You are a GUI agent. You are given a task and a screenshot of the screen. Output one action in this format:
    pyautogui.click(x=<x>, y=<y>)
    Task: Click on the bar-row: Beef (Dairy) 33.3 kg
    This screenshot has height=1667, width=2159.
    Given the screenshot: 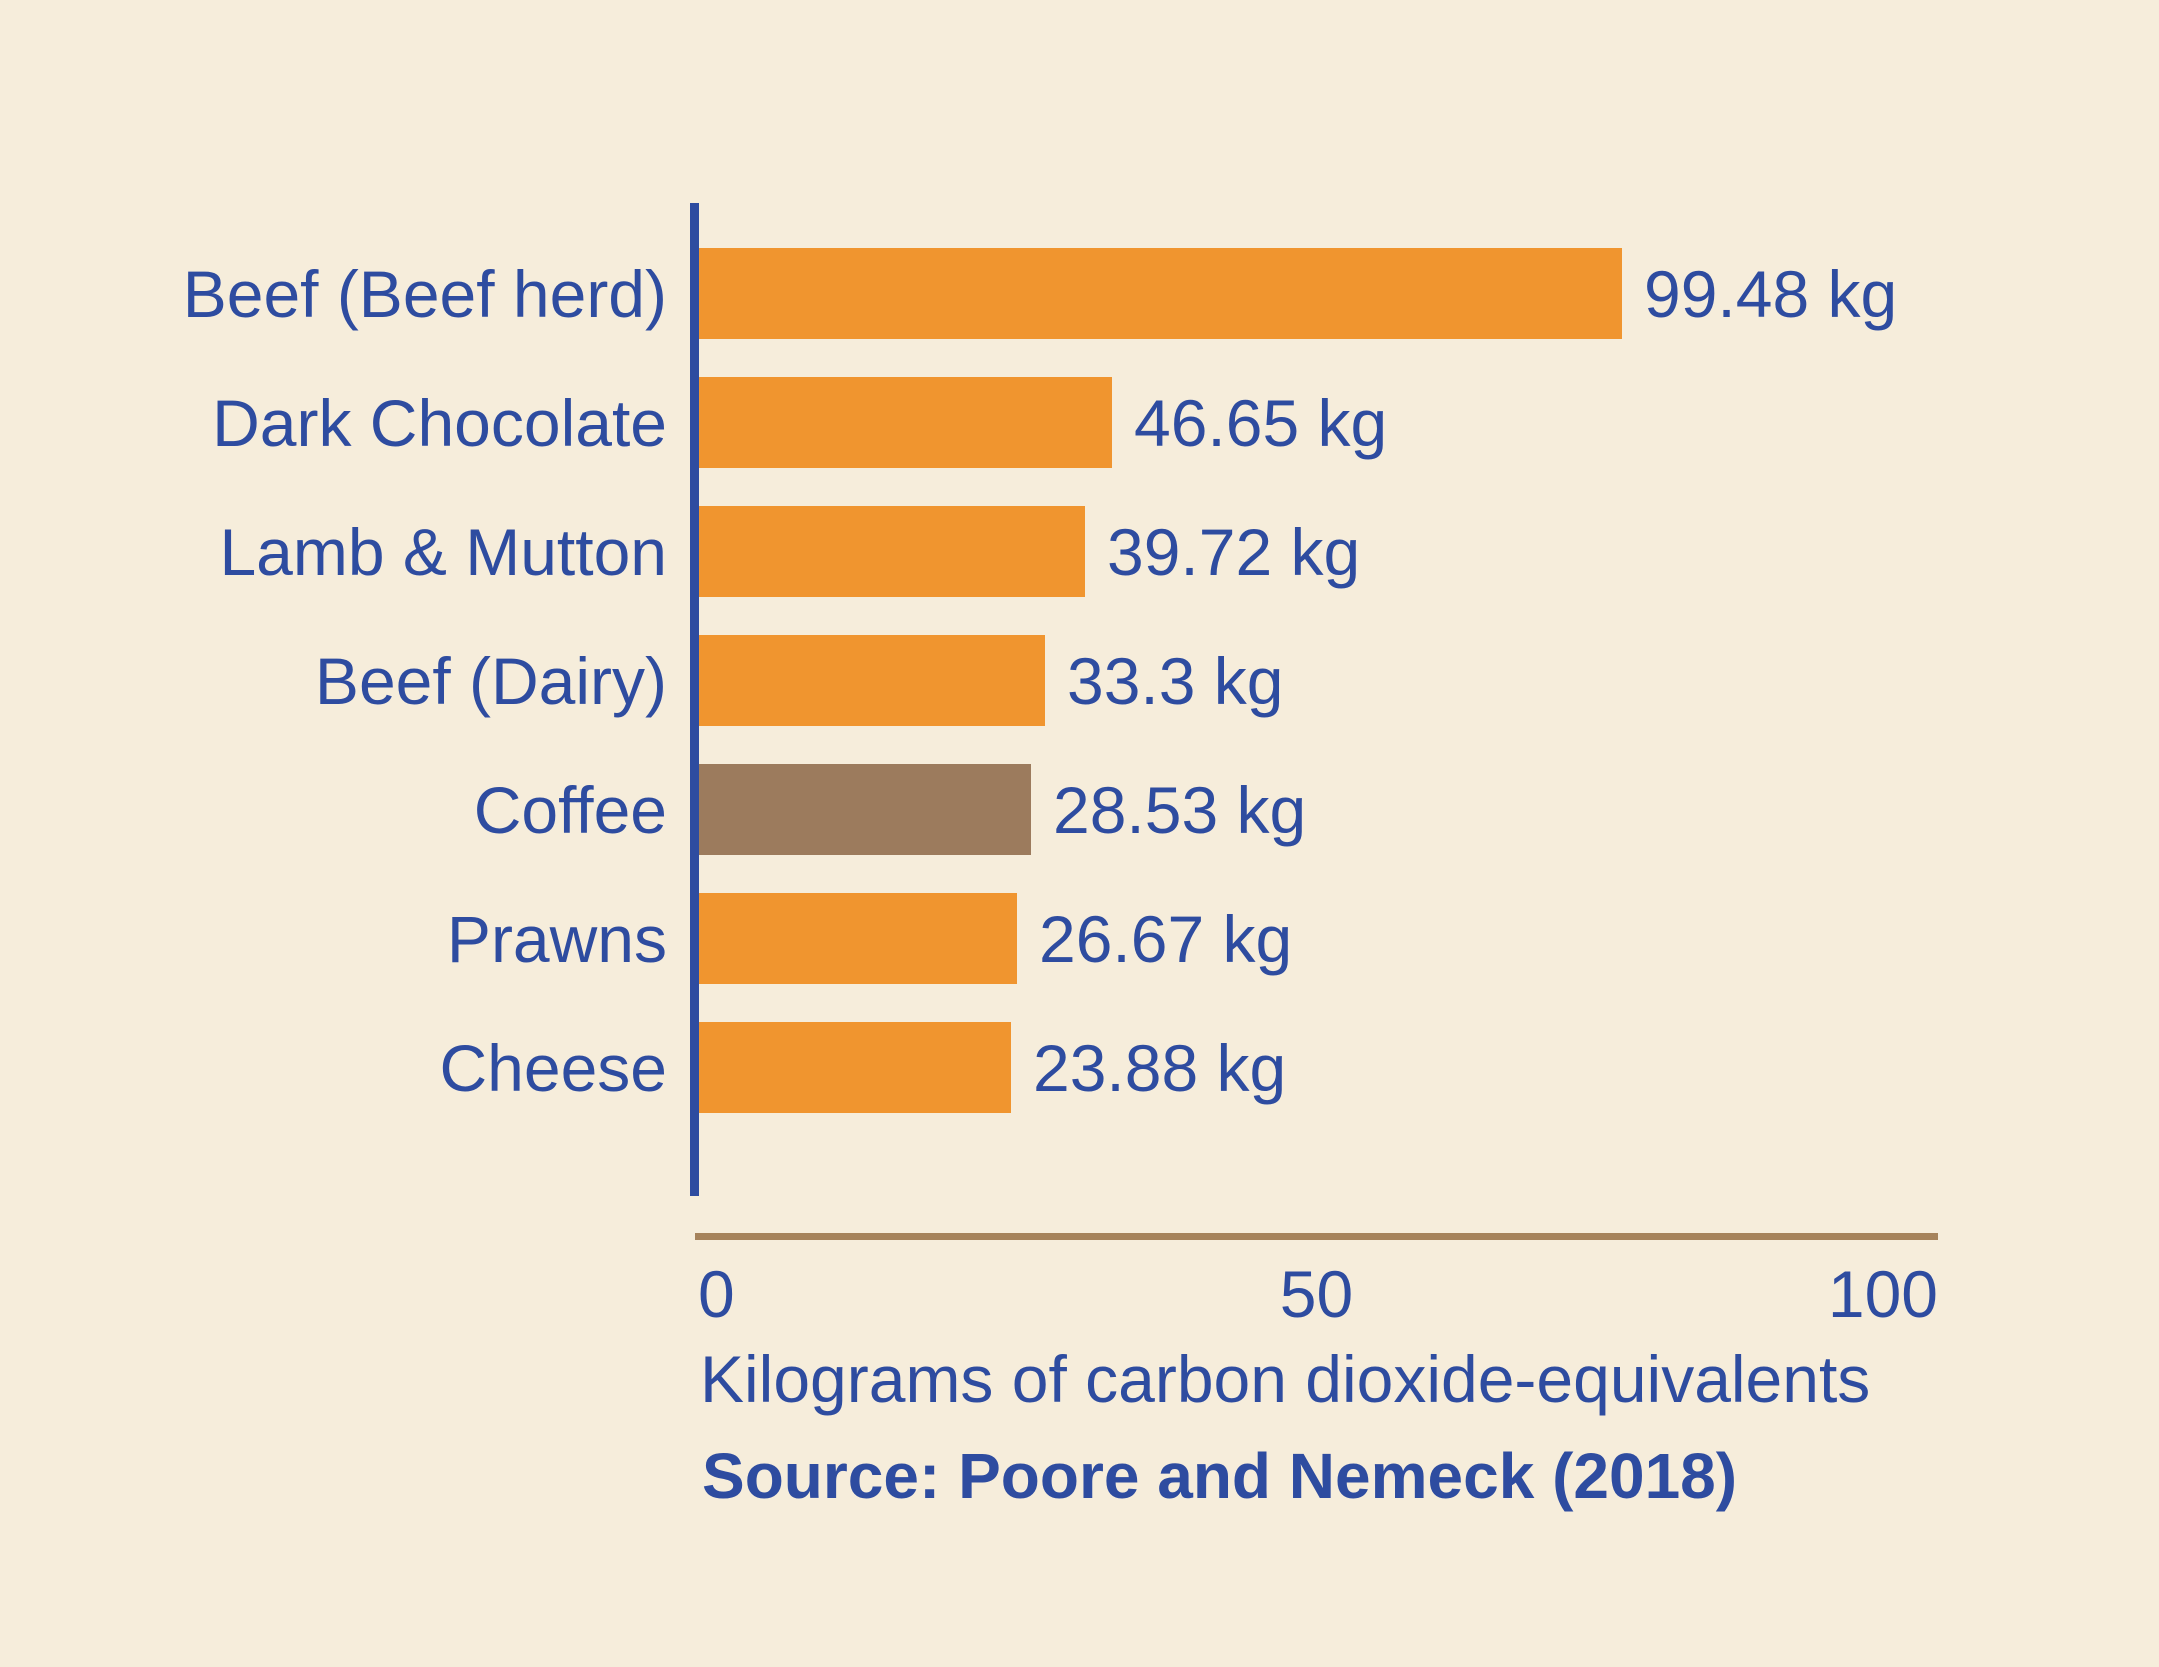 What is the action you would take?
    pyautogui.click(x=1079, y=680)
    